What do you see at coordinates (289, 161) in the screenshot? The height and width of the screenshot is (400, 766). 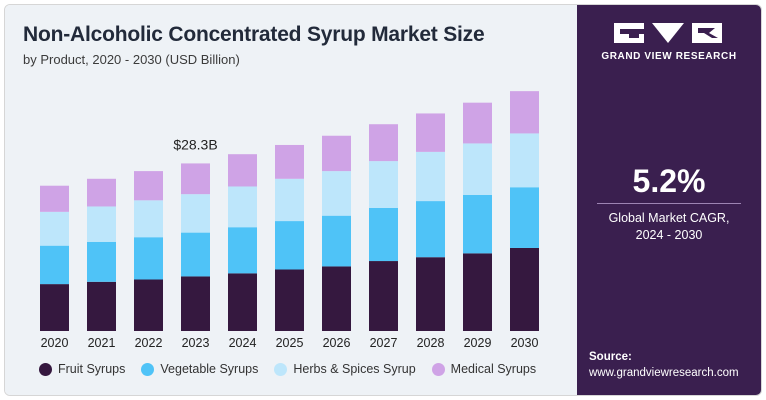 I see `bar-medical-syrups-2025` at bounding box center [289, 161].